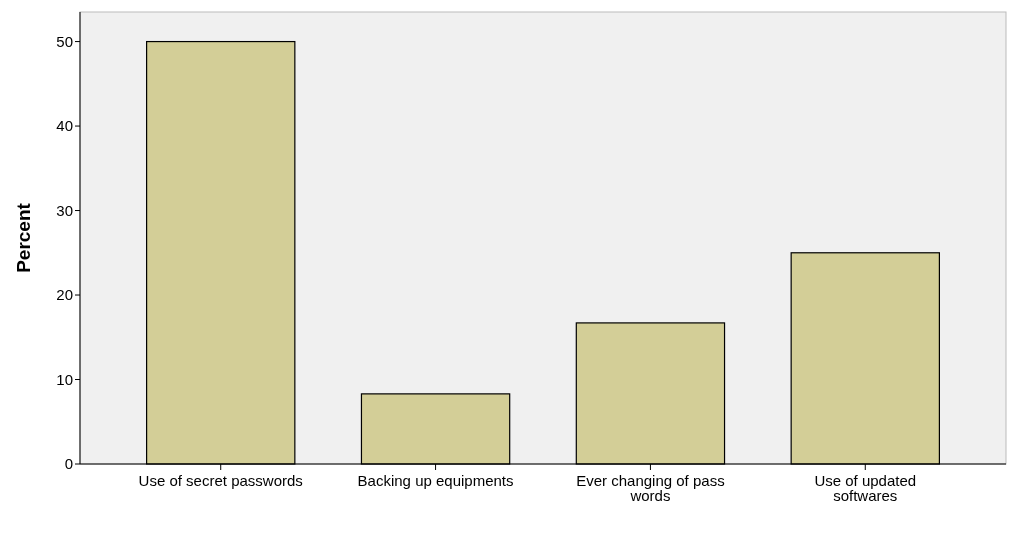 Image resolution: width=1017 pixels, height=536 pixels. I want to click on x-tick-label: Use of updated softwares, so click(865, 488).